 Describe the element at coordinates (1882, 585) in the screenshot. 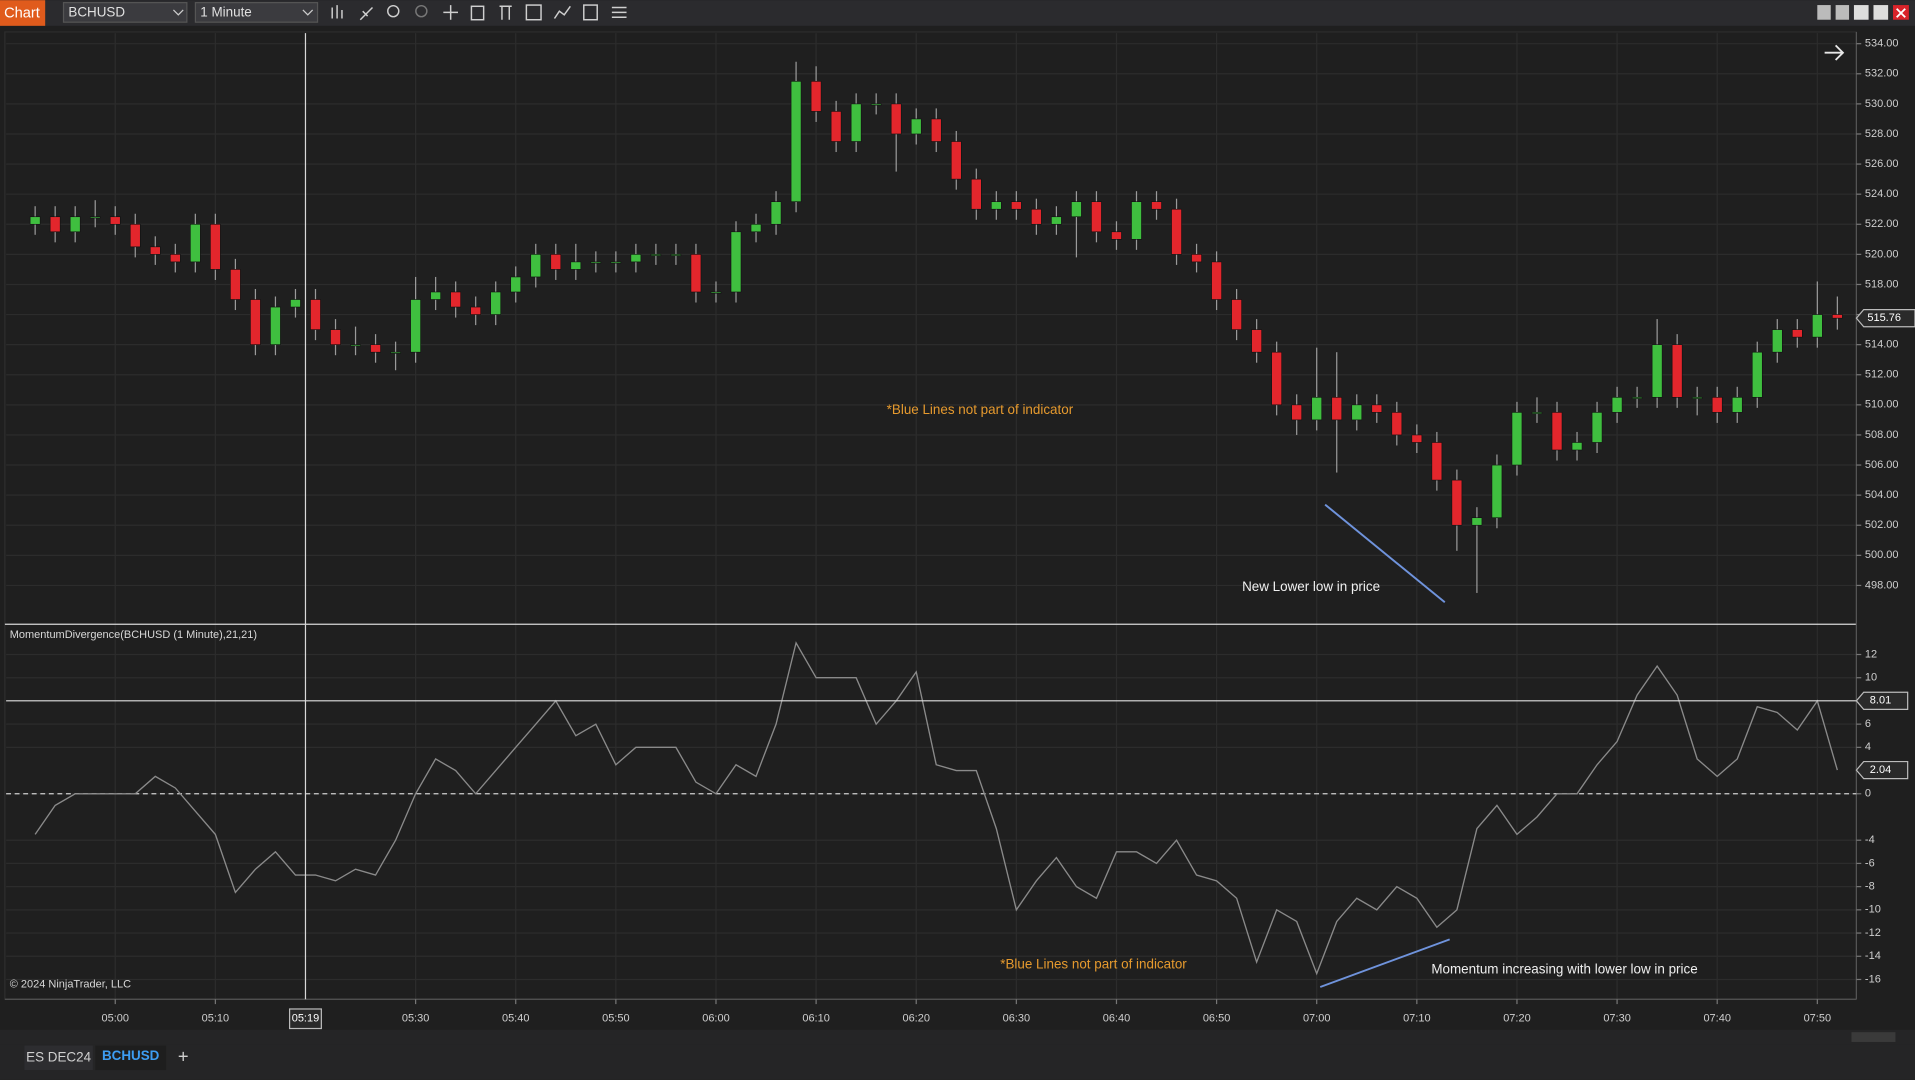

I see `y-tick-label: 498.00` at that location.